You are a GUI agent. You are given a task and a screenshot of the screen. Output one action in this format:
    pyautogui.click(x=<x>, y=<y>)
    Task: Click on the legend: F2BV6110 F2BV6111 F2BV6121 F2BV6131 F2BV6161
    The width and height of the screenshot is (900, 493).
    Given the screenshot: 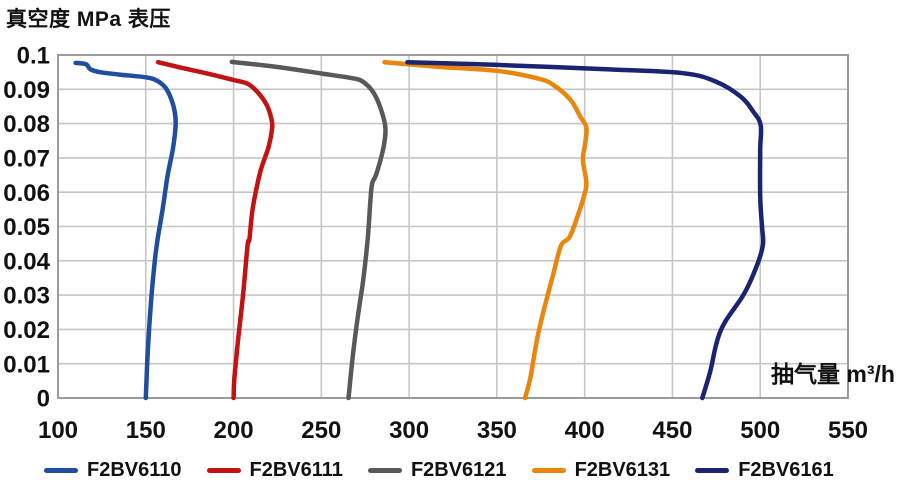 What is the action you would take?
    pyautogui.click(x=472, y=470)
    